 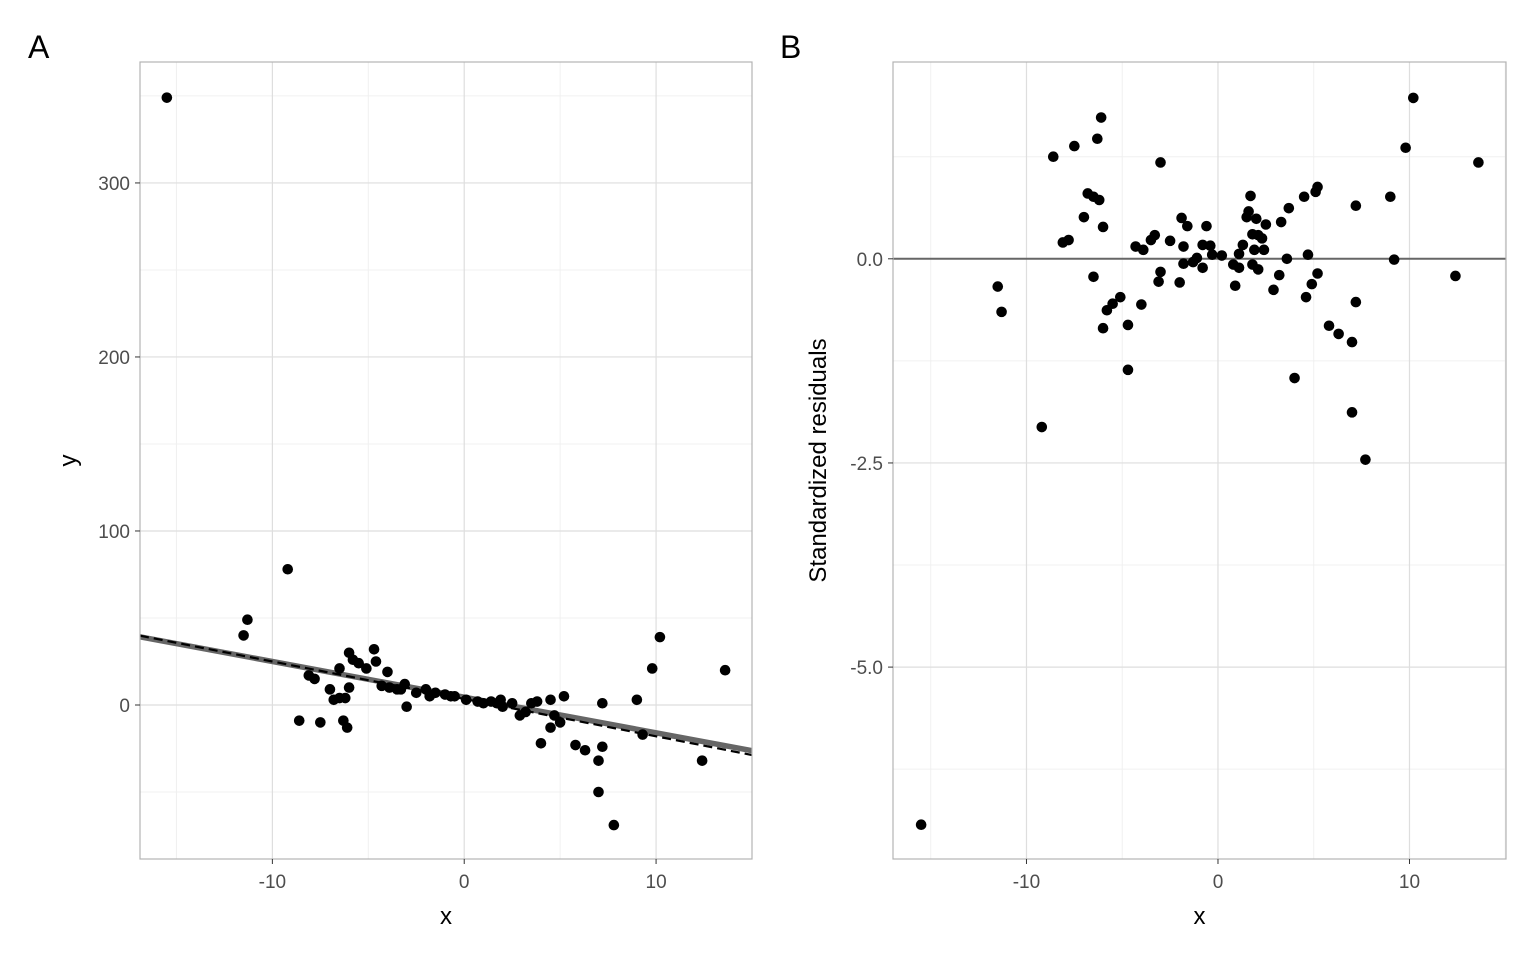 What do you see at coordinates (114, 532) in the screenshot?
I see `y-tick-label: 100` at bounding box center [114, 532].